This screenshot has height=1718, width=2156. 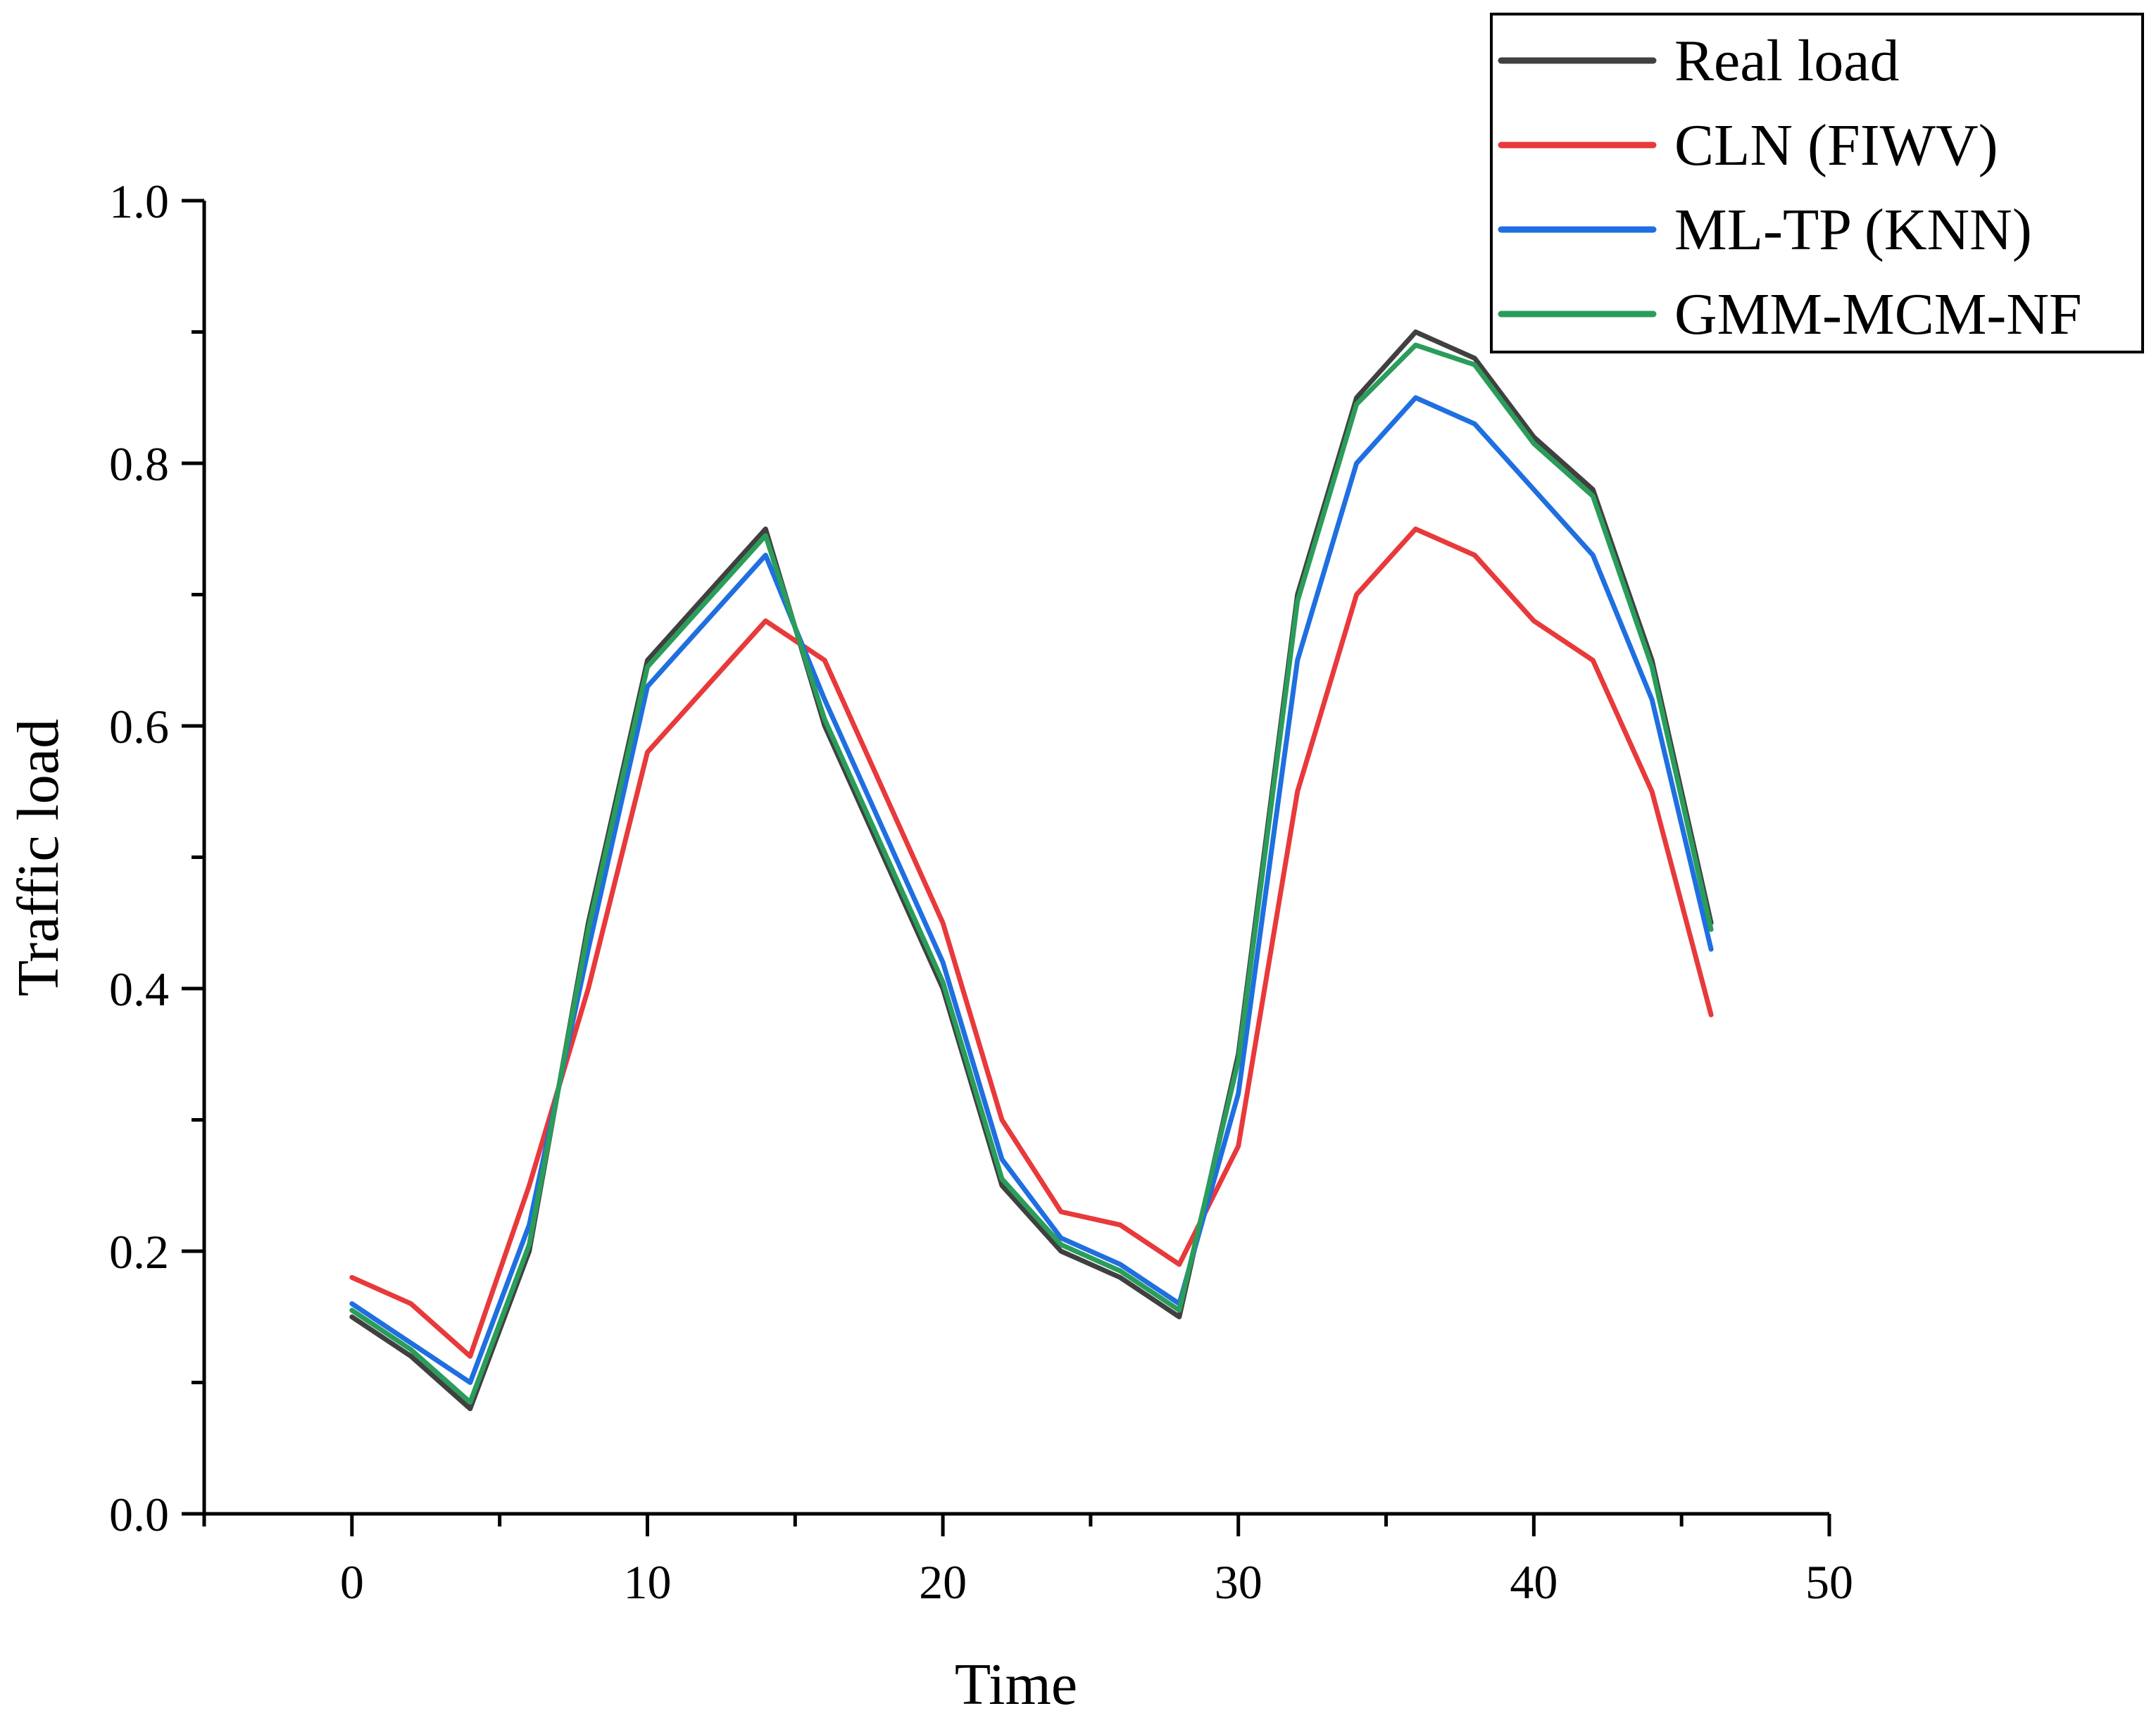 What do you see at coordinates (1878, 315) in the screenshot?
I see `legend-label-gmm-mcm-nf: GMM-MCM-NF` at bounding box center [1878, 315].